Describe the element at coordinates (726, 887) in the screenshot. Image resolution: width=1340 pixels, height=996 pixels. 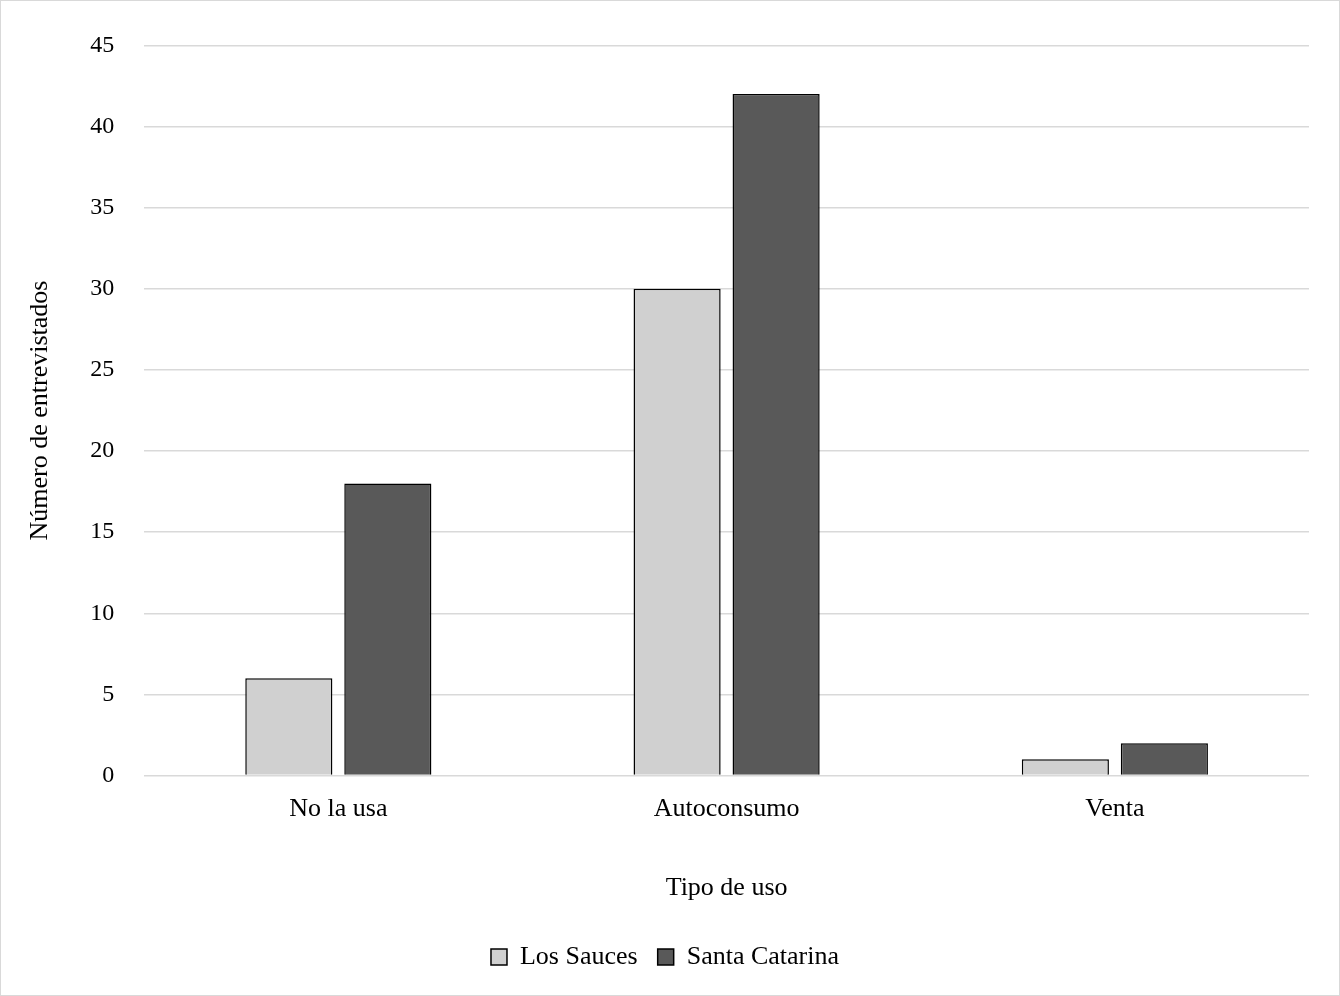
I see `x-axis-title: Tipo de uso` at that location.